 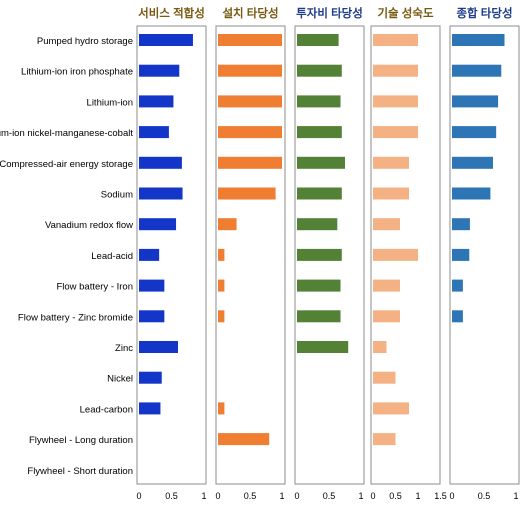 What do you see at coordinates (405, 13) in the screenshot?
I see `panel-title: 기술 성숙도` at bounding box center [405, 13].